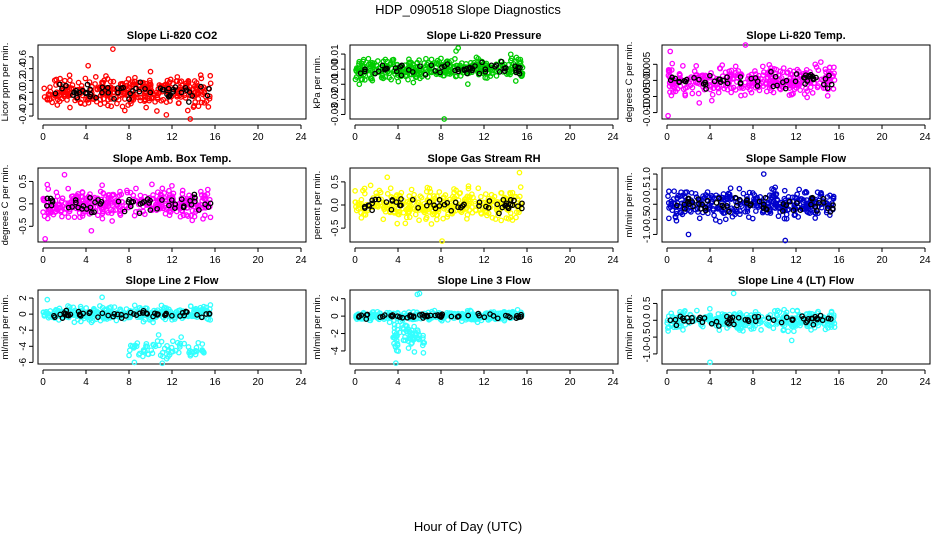  I want to click on x-tick-label: 0, so click(667, 382).